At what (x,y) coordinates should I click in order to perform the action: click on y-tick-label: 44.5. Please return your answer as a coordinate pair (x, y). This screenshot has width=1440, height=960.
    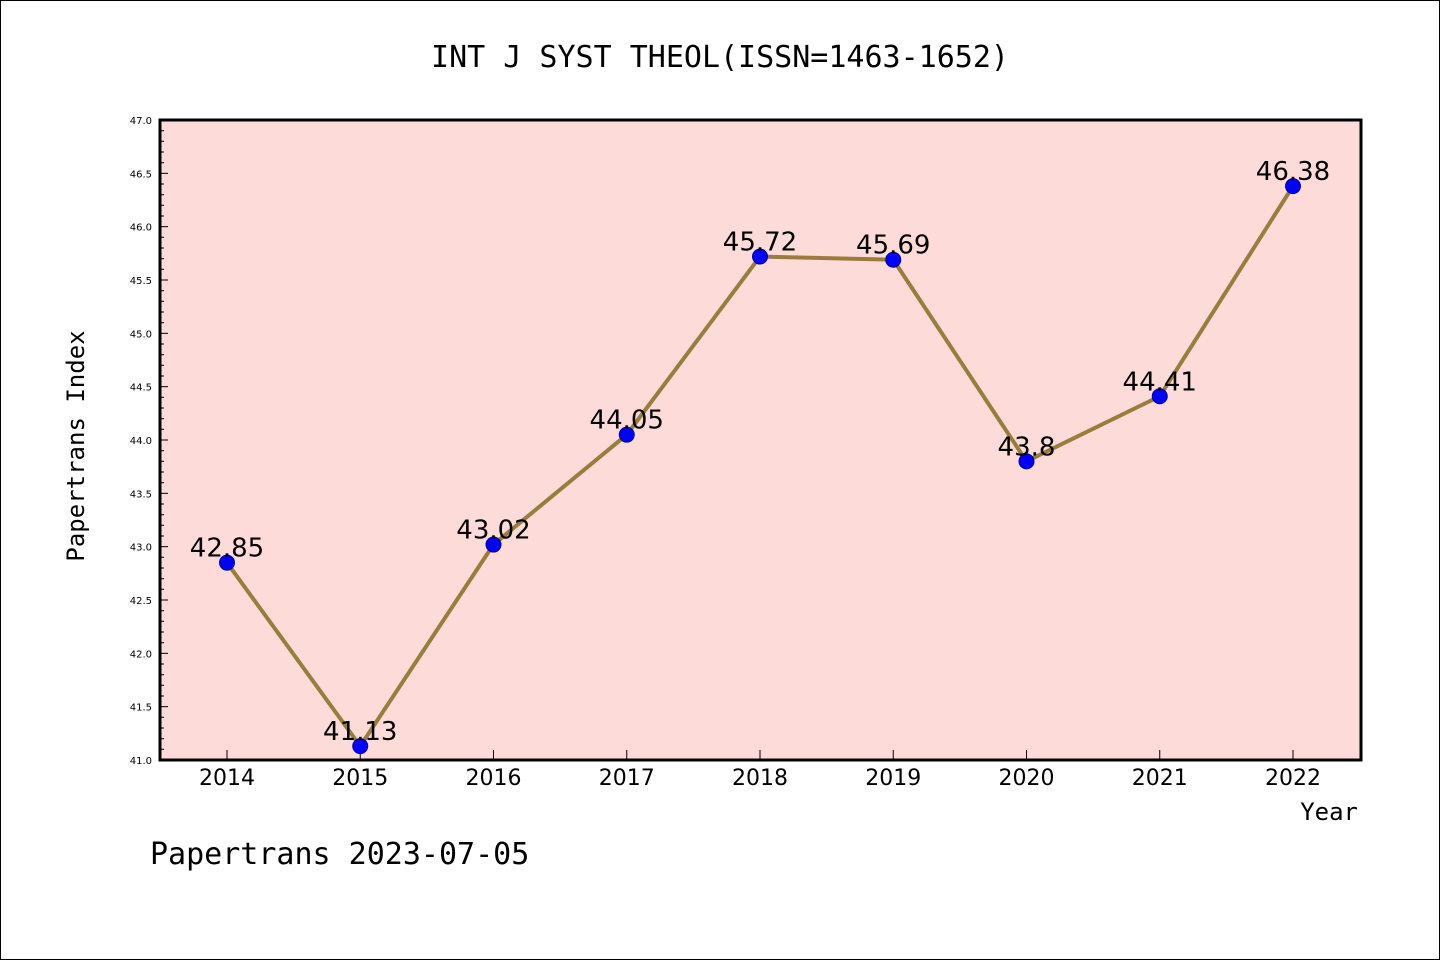
    Looking at the image, I should click on (141, 388).